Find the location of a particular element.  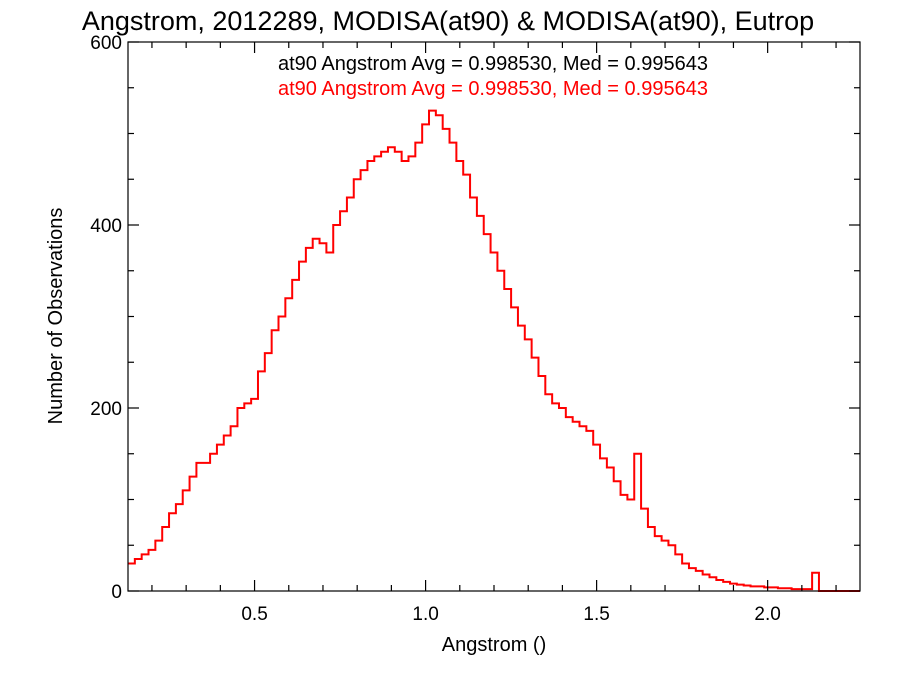

y-tick-label: 600 is located at coordinates (106, 43).